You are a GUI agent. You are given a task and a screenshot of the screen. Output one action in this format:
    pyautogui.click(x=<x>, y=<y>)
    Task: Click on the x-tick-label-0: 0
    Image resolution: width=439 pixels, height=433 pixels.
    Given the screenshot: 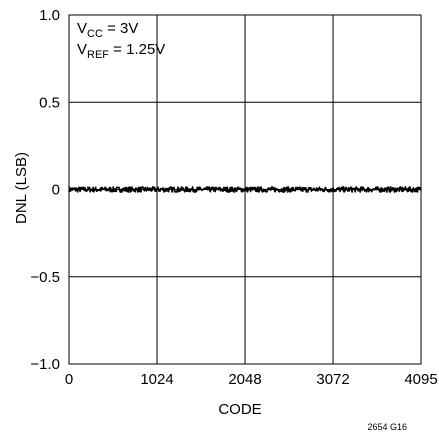 What is the action you would take?
    pyautogui.click(x=69, y=379)
    